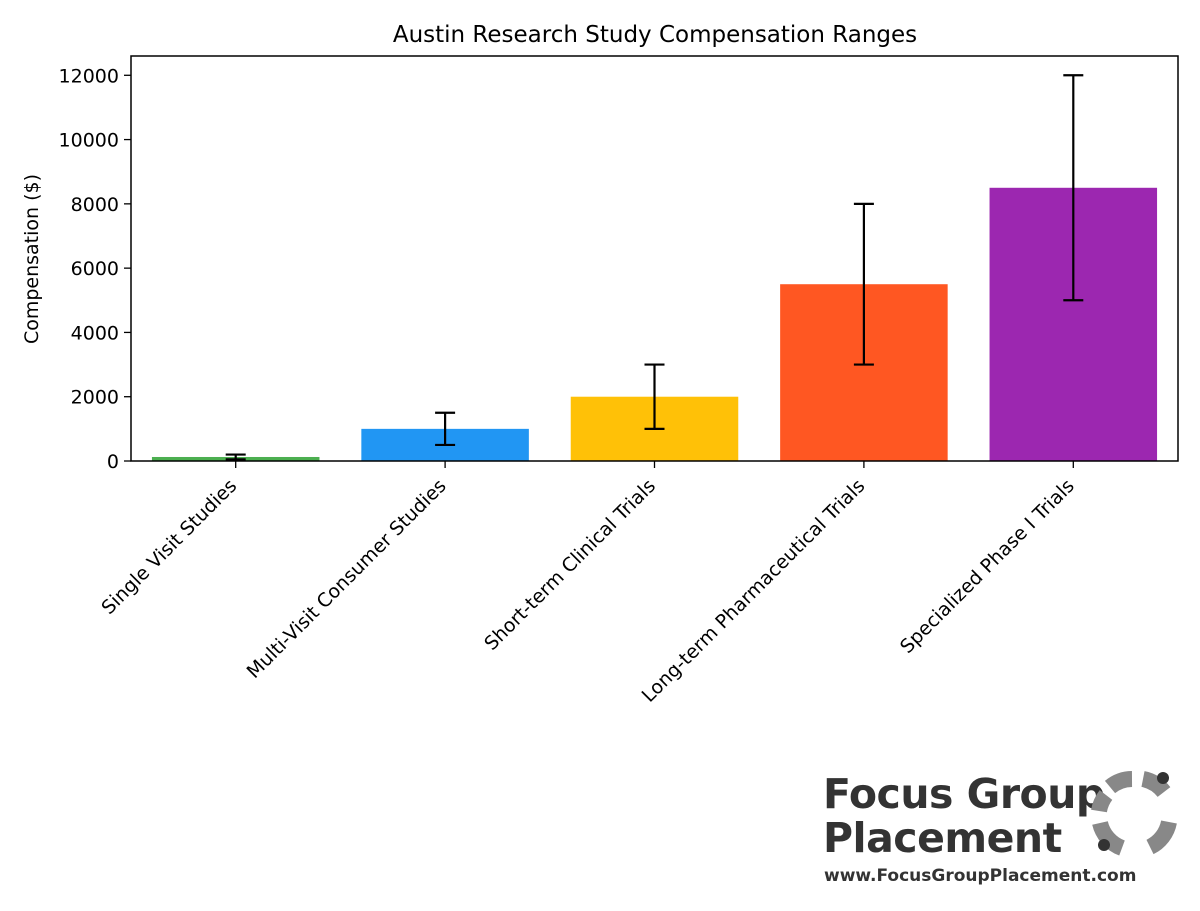  What do you see at coordinates (964, 794) in the screenshot?
I see `brand-name-line1: Focus Group` at bounding box center [964, 794].